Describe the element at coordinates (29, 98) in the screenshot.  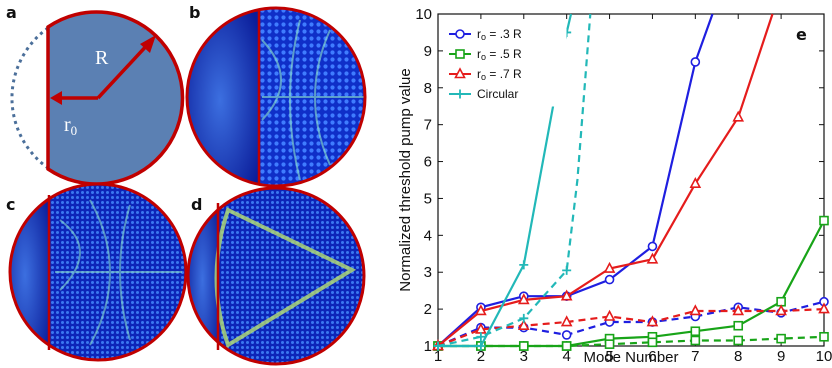
I see `dotted-arc` at that location.